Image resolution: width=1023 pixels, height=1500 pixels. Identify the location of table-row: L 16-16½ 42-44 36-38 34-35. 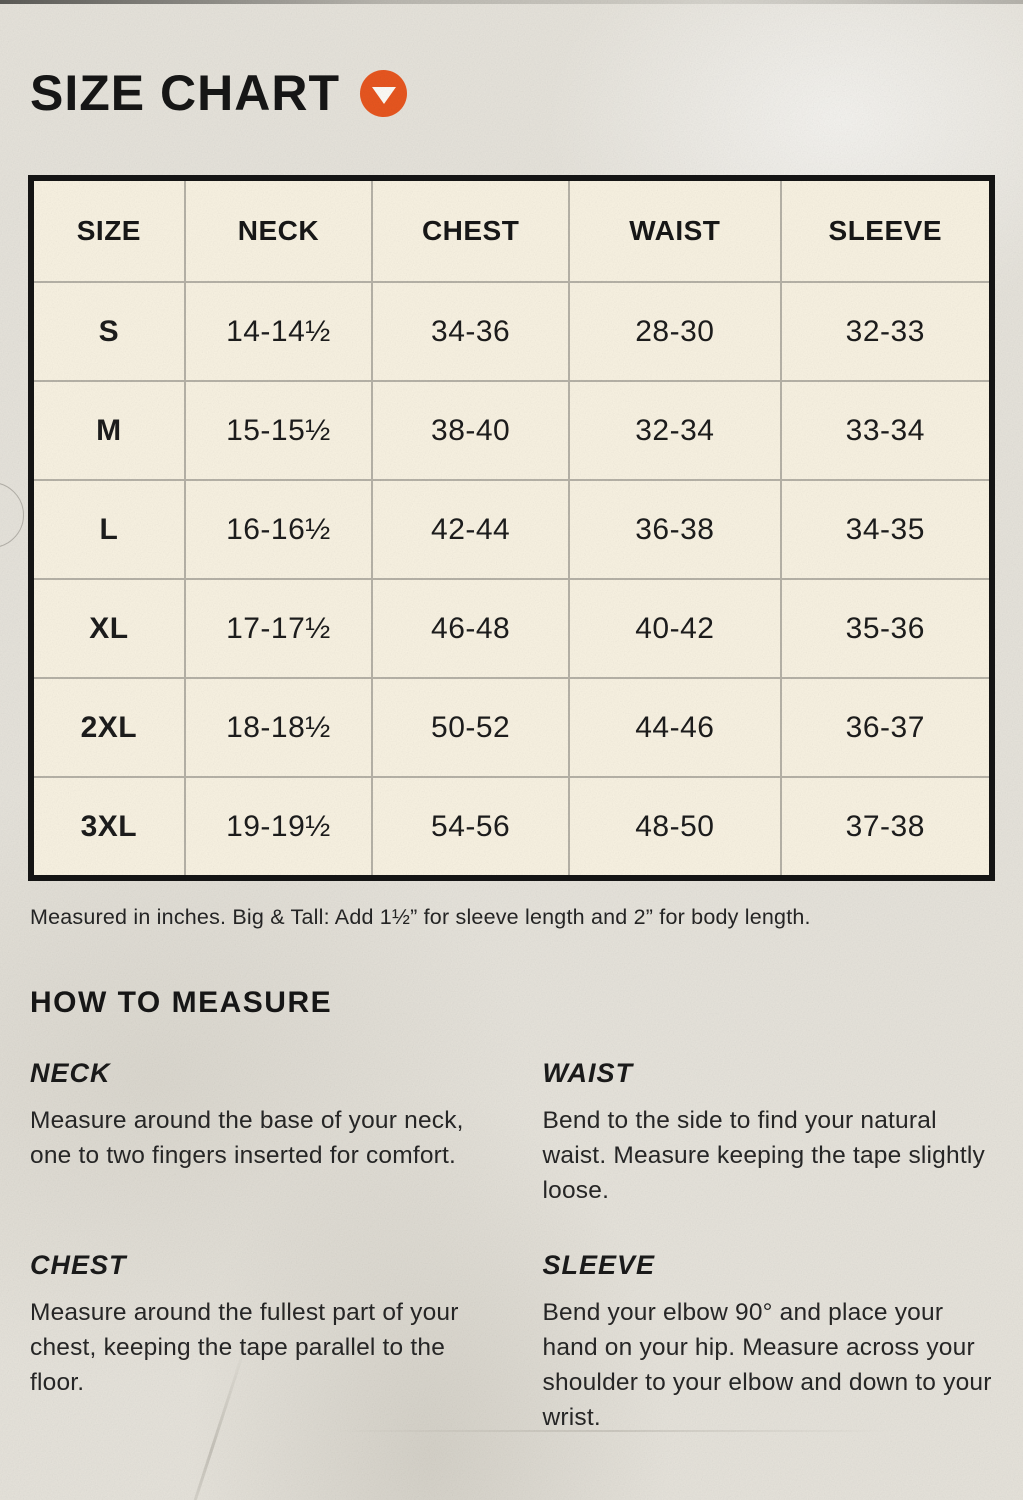
(512, 529).